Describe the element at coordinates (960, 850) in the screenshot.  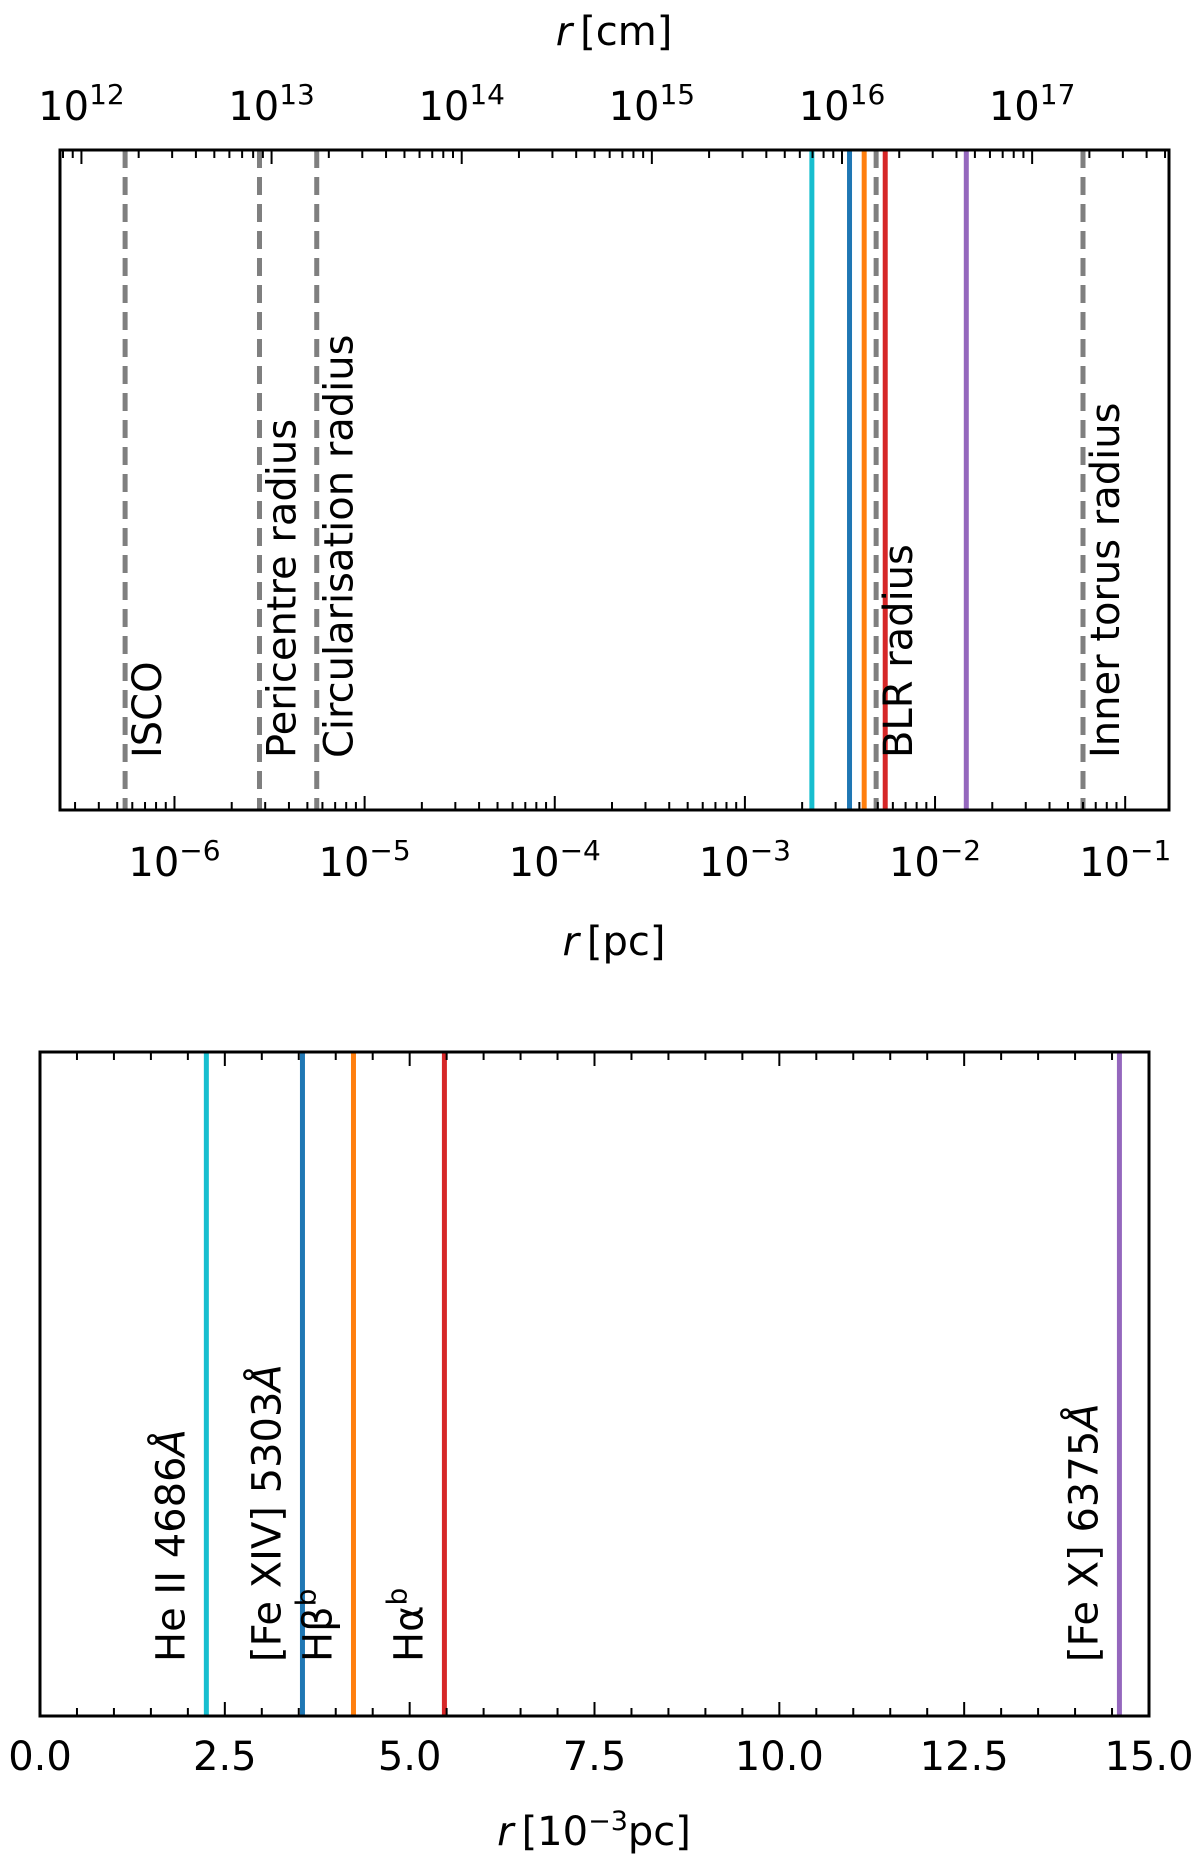
I see `pc-tick-exp: −2` at that location.